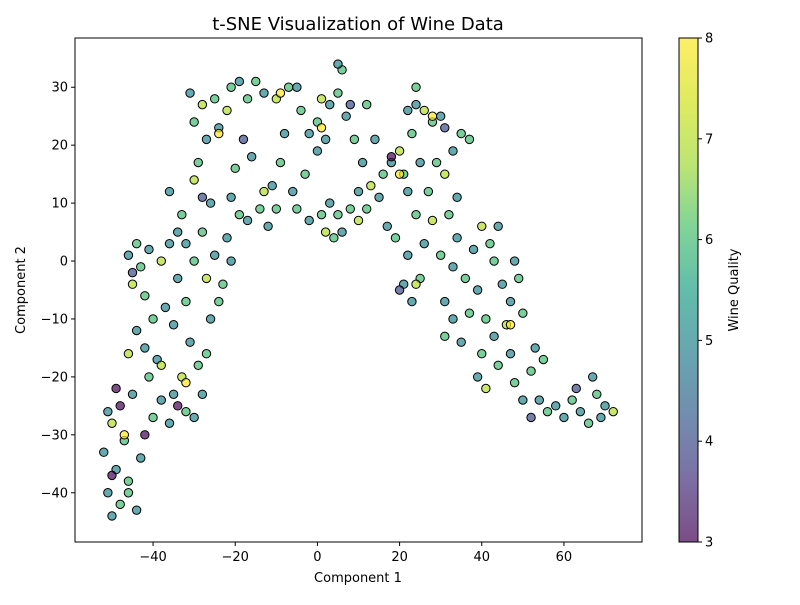 The image size is (800, 605). I want to click on colorbar-tick-label: 7, so click(709, 139).